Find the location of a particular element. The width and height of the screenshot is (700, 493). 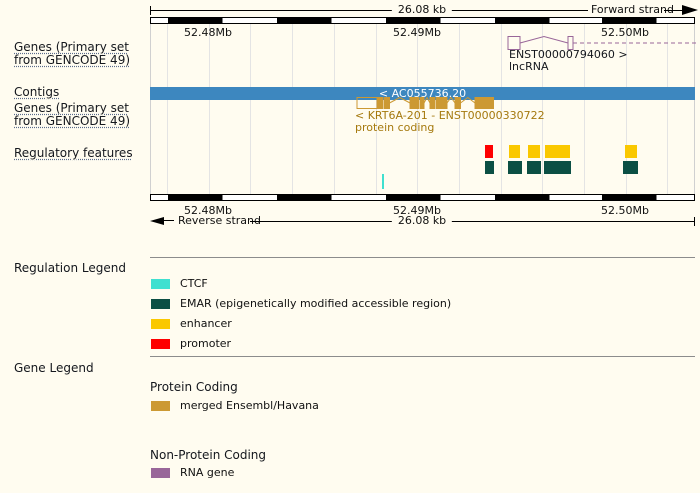

protein-transcript-id: < KRT6A-201 - ENST00000330722 is located at coordinates (450, 115).